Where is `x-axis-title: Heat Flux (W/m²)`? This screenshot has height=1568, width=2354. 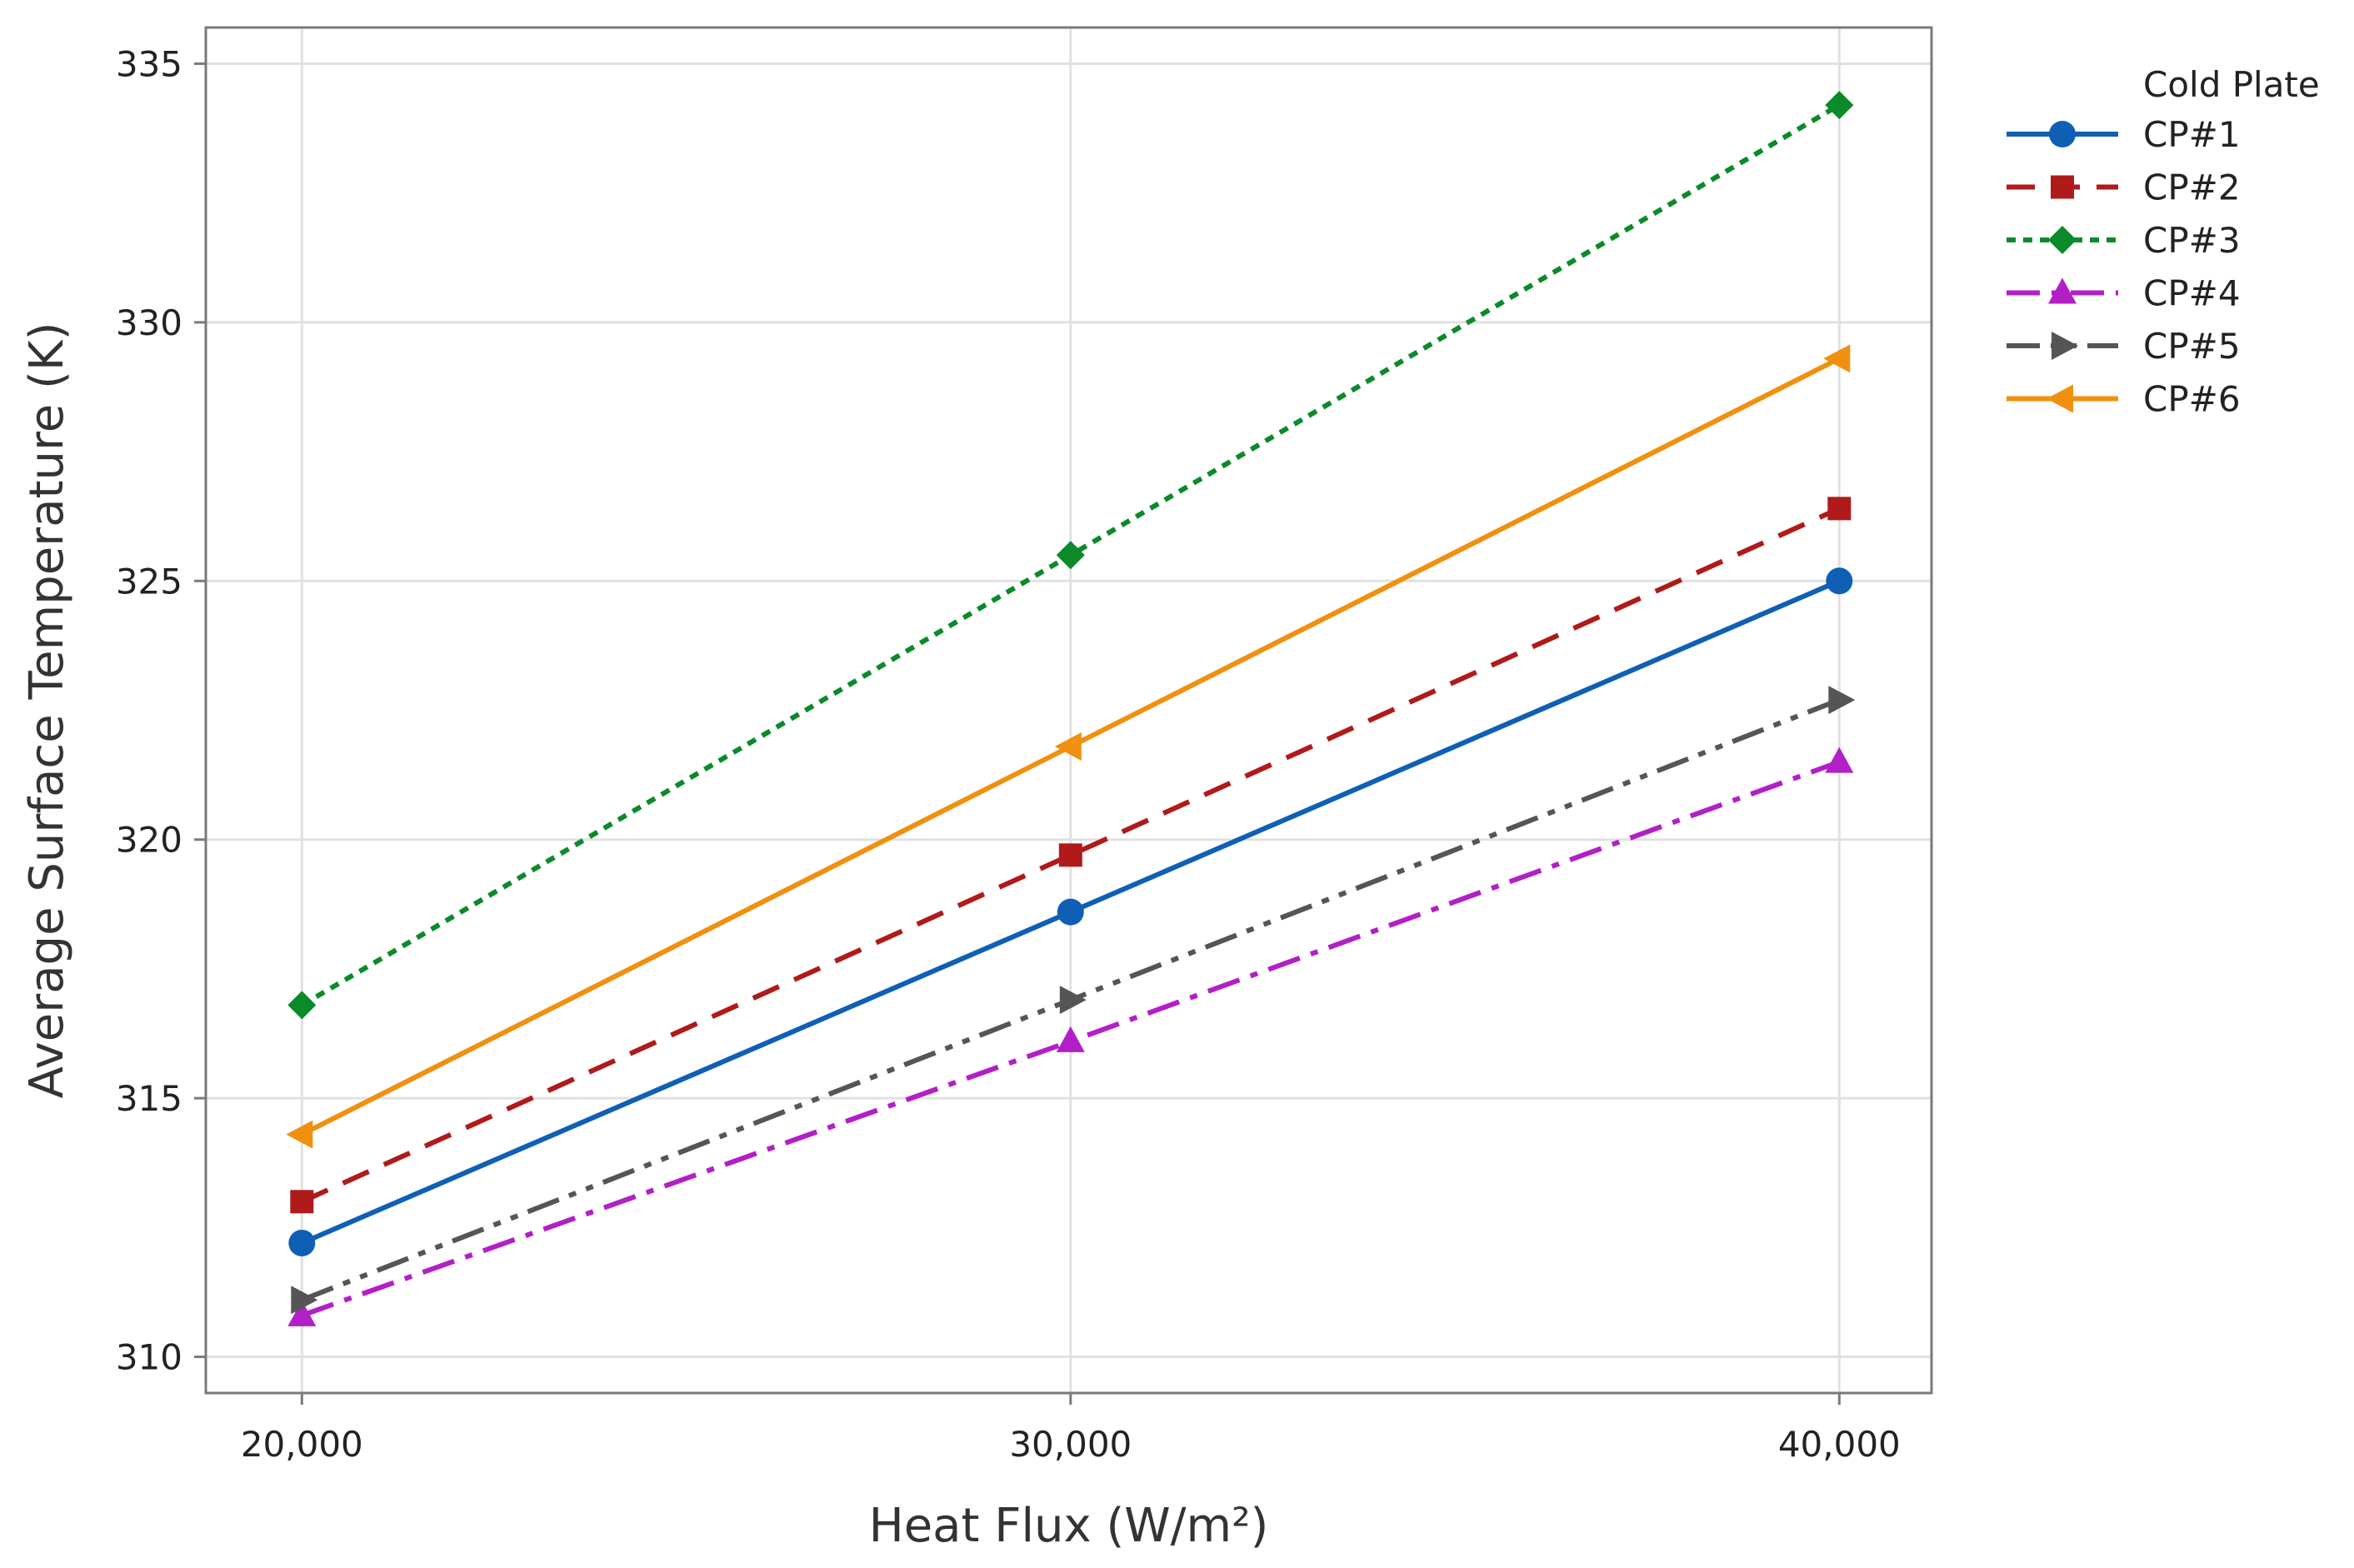 x-axis-title: Heat Flux (W/m²) is located at coordinates (1069, 1526).